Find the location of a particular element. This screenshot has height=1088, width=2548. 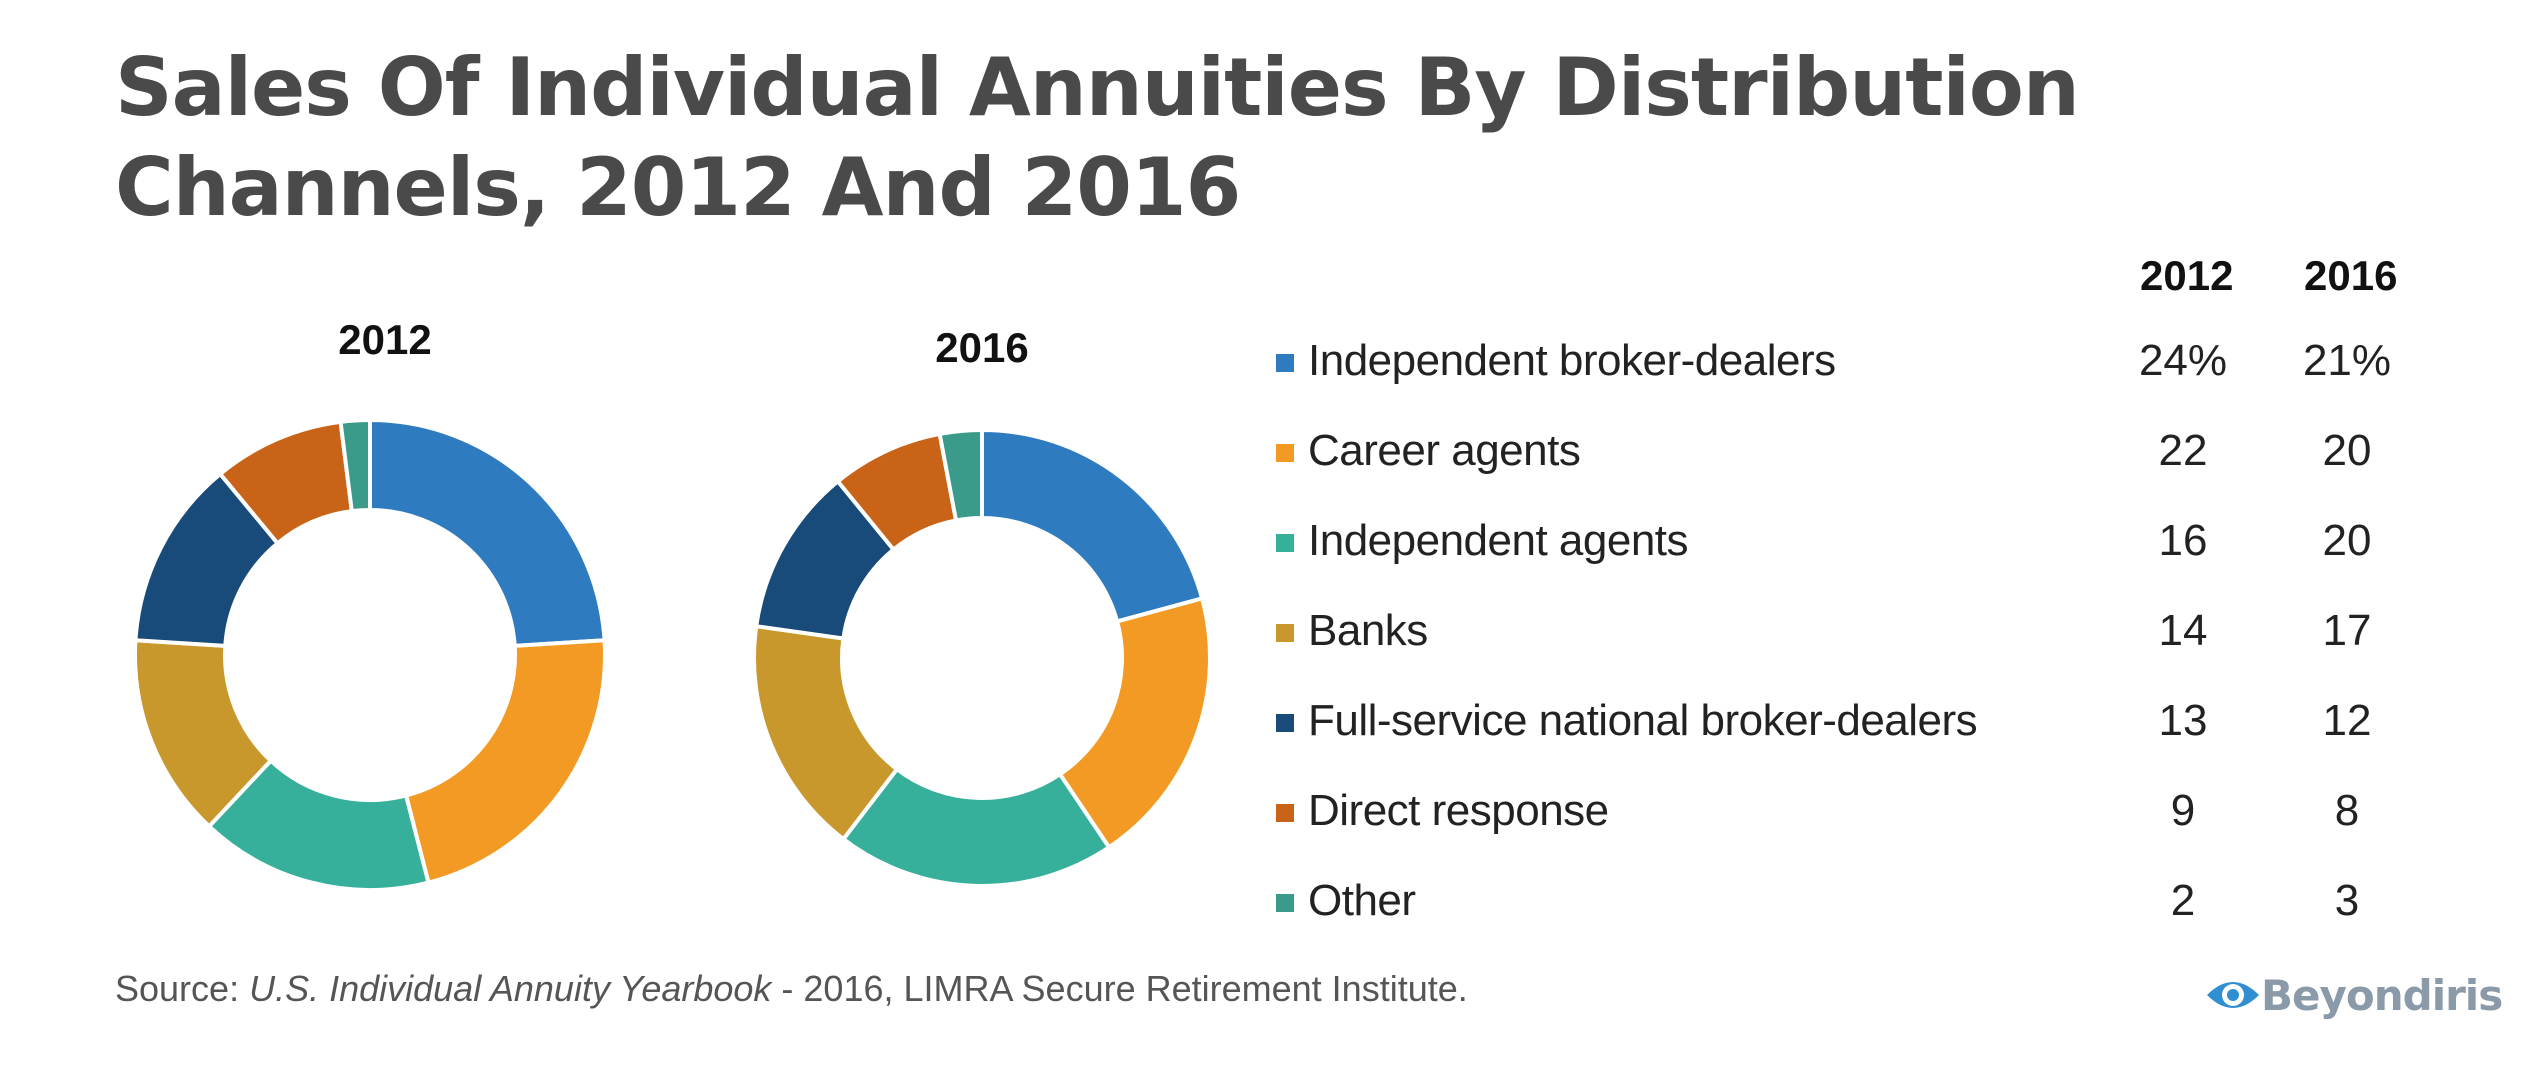

donut-chart-2012-svg: 2012 is located at coordinates (370, 604).